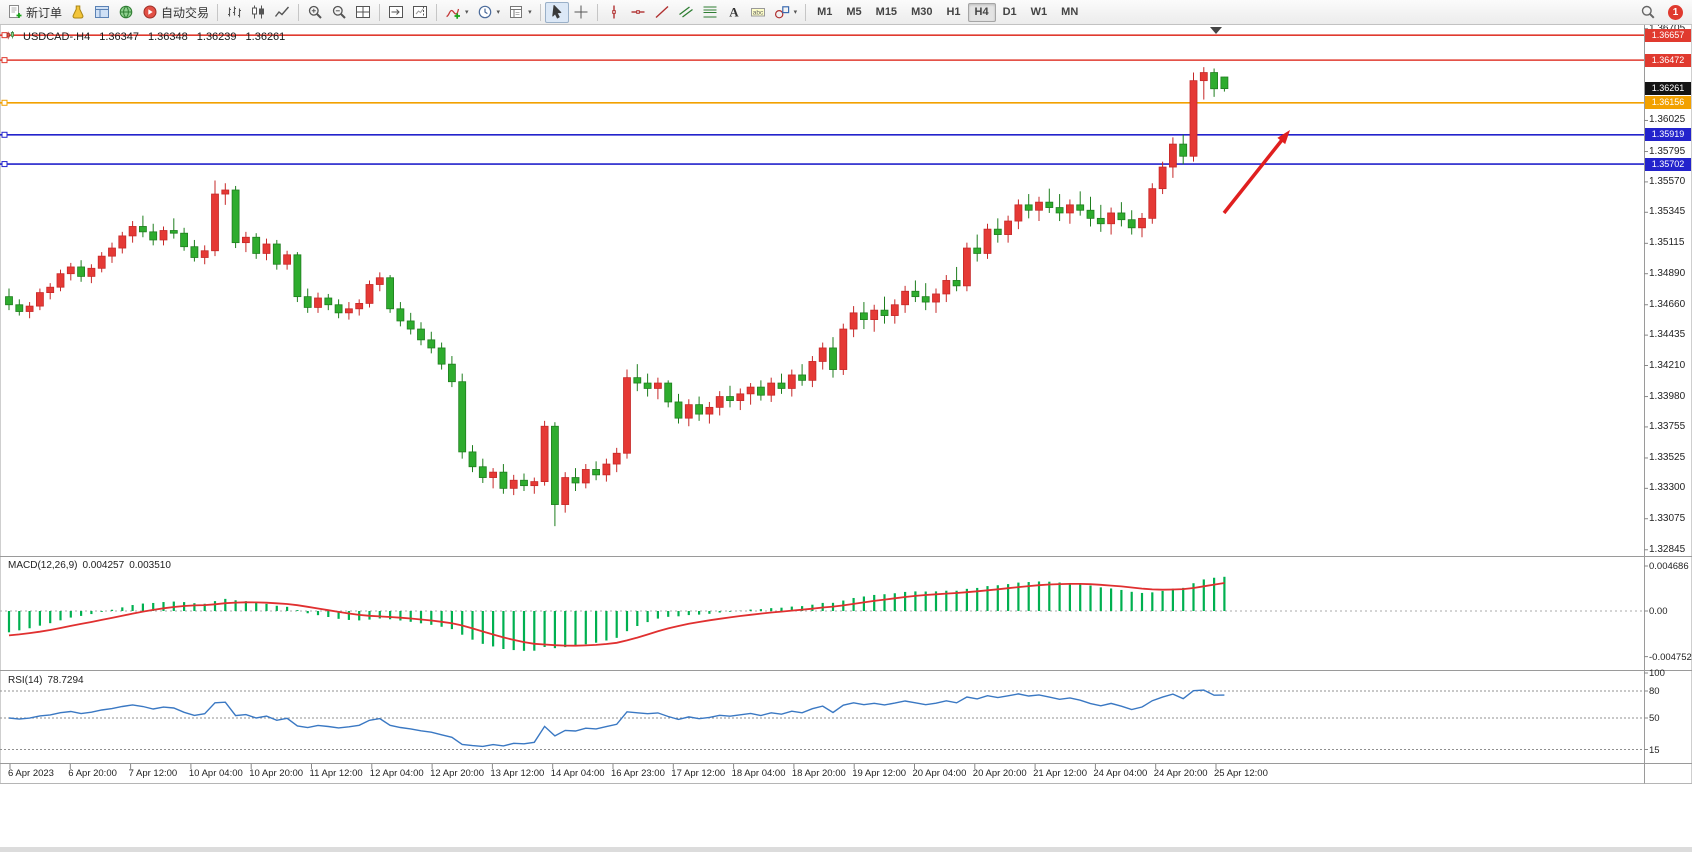  What do you see at coordinates (886, 12) in the screenshot?
I see `timeframe-button-m15: M15` at bounding box center [886, 12].